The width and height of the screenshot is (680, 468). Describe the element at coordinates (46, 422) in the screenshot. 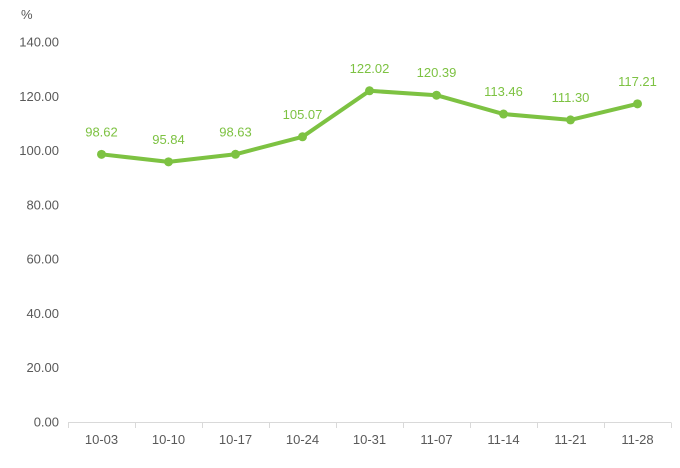

I see `y-axis-tick-label: 0.00` at that location.